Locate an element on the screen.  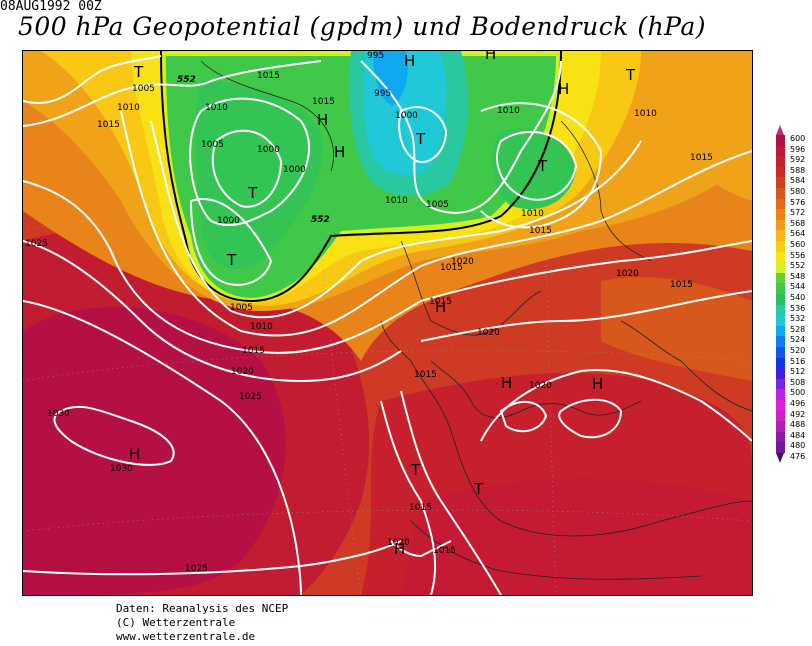
legend-value: 592 is located at coordinates (798, 160).